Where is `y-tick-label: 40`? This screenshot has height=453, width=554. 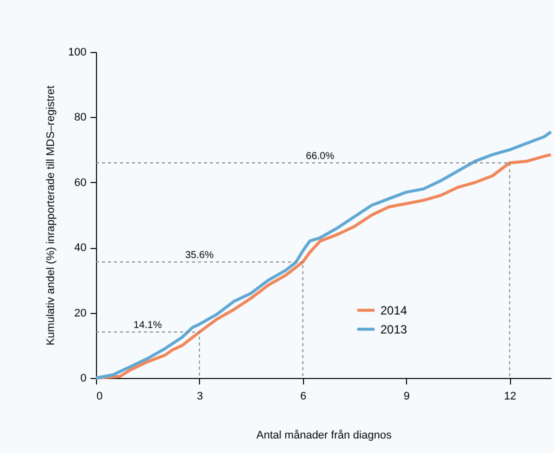 y-tick-label: 40 is located at coordinates (80, 248).